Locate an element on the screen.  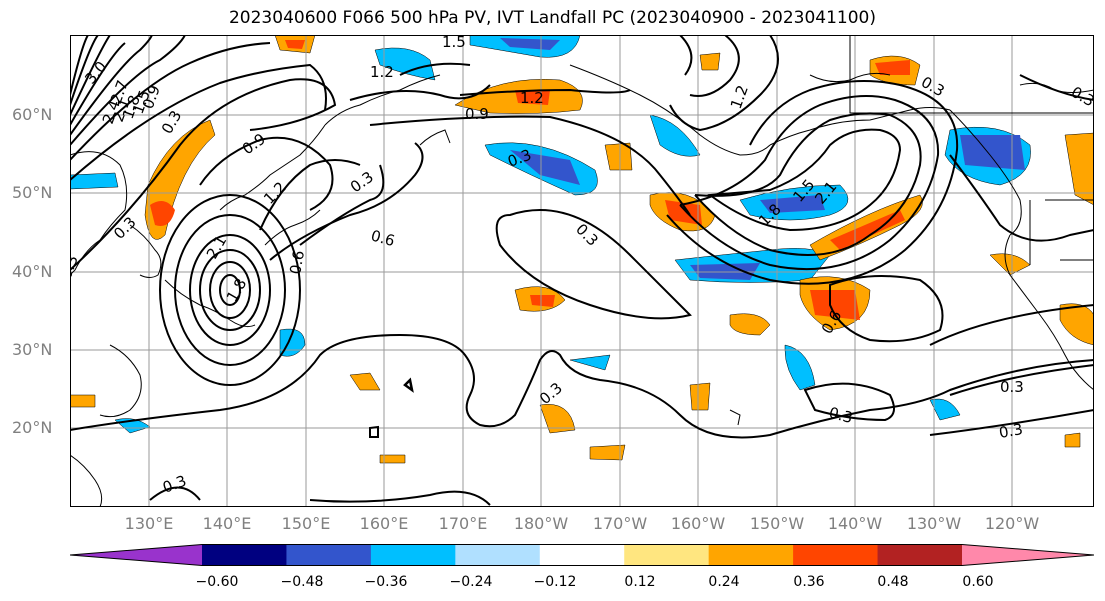
colorbar-extend-low is located at coordinates (136, 555).